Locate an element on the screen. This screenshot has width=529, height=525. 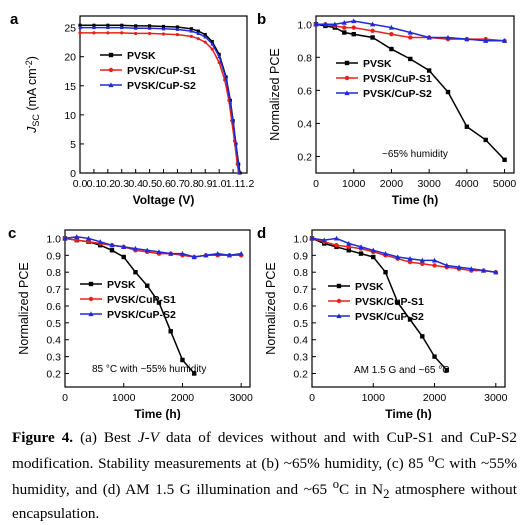
panel-letter: c is located at coordinates (12, 233).